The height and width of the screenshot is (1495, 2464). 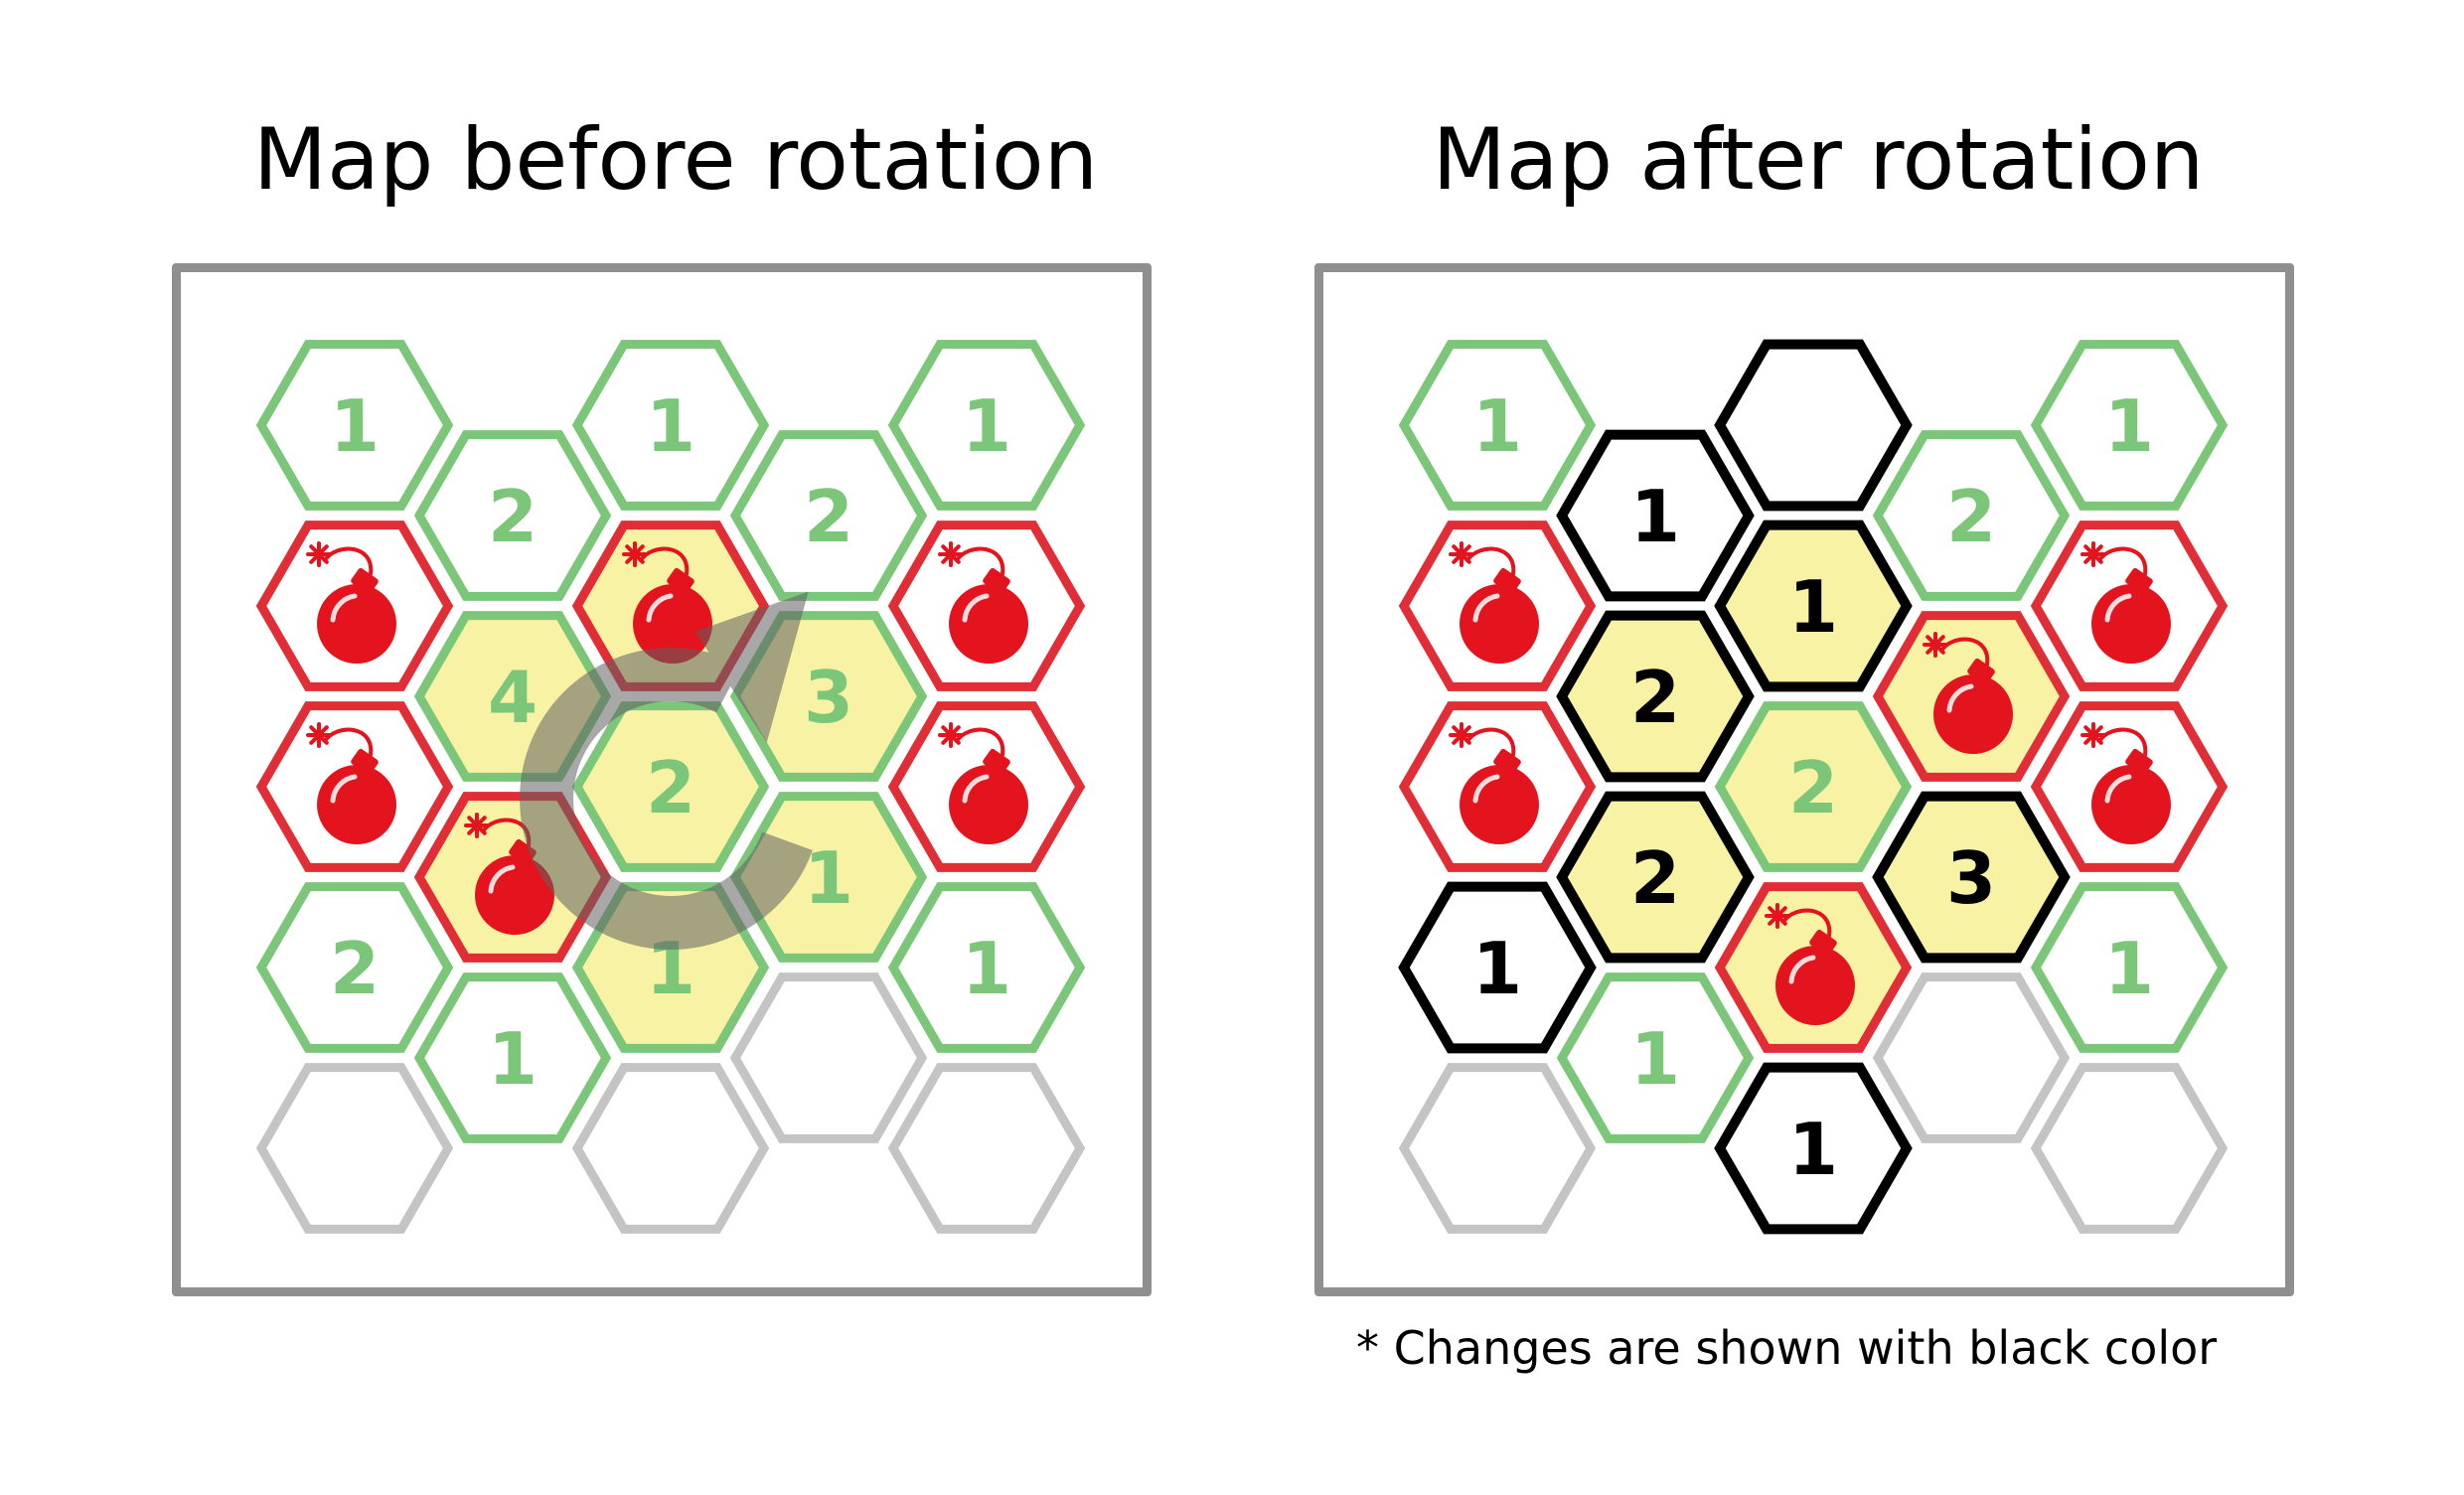 I want to click on hex-tile-number-c2-r4: 1, so click(x=1813, y=1148).